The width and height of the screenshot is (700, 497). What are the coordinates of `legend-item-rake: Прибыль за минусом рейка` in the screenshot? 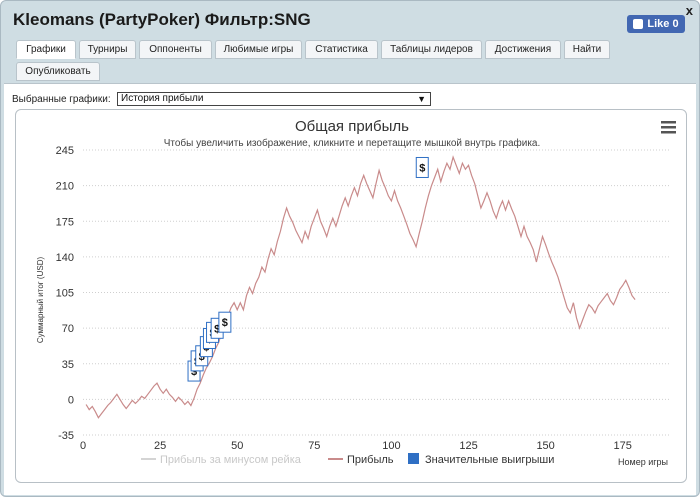 It's located at (221, 460).